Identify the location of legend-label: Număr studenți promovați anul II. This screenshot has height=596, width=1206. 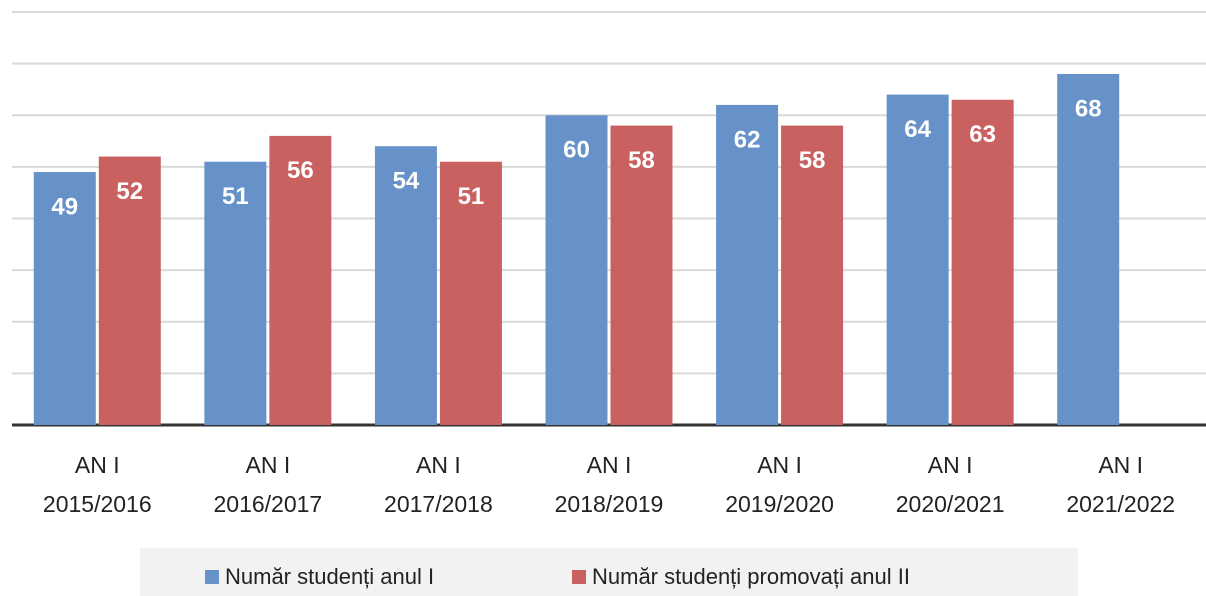
(751, 576).